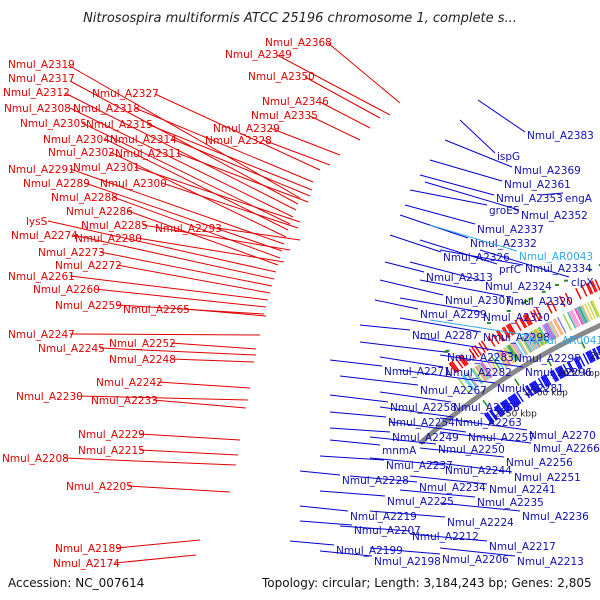 This screenshot has height=600, width=600. What do you see at coordinates (471, 450) in the screenshot?
I see `gene-label: Nmul_A2250` at bounding box center [471, 450].